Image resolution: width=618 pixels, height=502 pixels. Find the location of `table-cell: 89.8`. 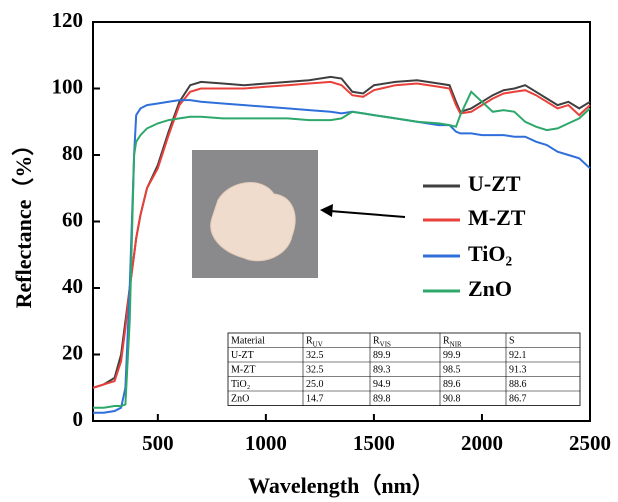

table-cell: 89.8 is located at coordinates (382, 399).